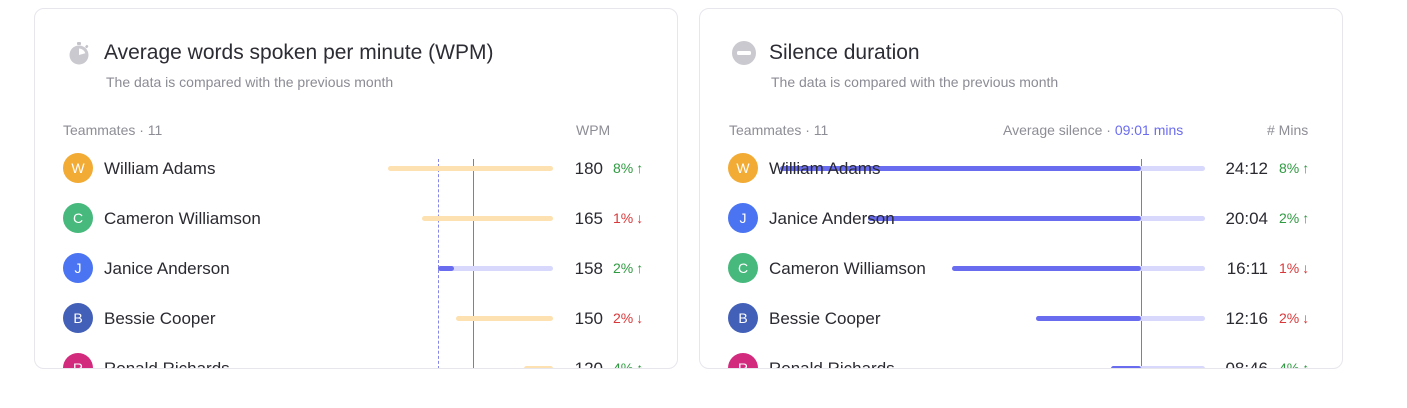 Image resolution: width=1407 pixels, height=408 pixels. What do you see at coordinates (79, 53) in the screenshot?
I see `stopwatch-icon` at bounding box center [79, 53].